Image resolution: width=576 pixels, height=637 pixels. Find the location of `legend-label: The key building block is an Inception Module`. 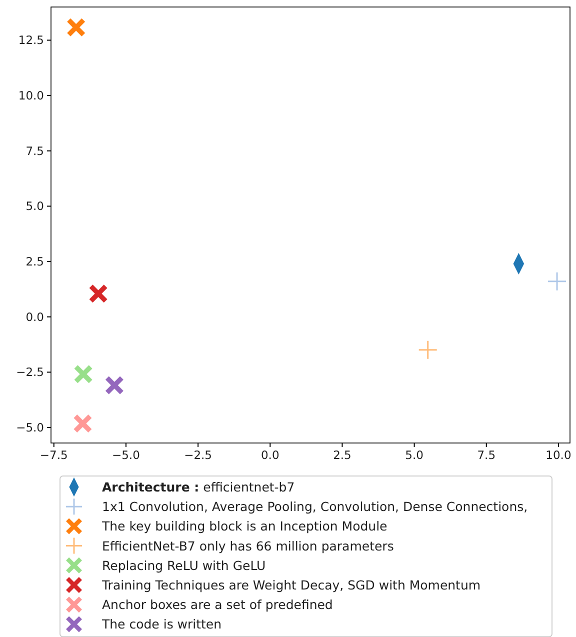

legend-label: The key building block is an Inception Module is located at coordinates (244, 526).